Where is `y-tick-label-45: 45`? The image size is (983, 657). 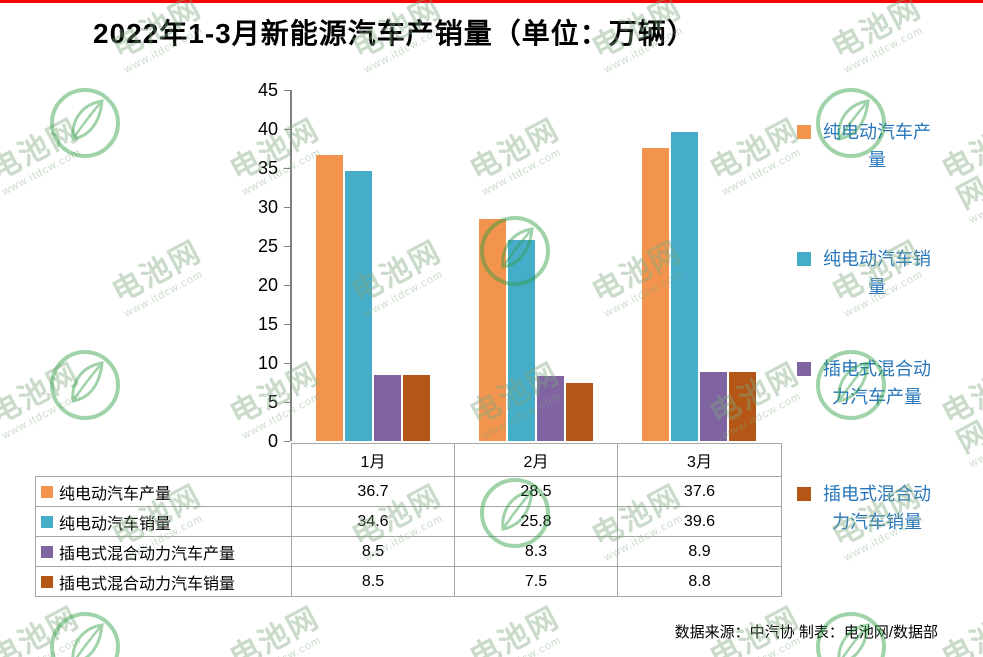 y-tick-label-45: 45 is located at coordinates (267, 90).